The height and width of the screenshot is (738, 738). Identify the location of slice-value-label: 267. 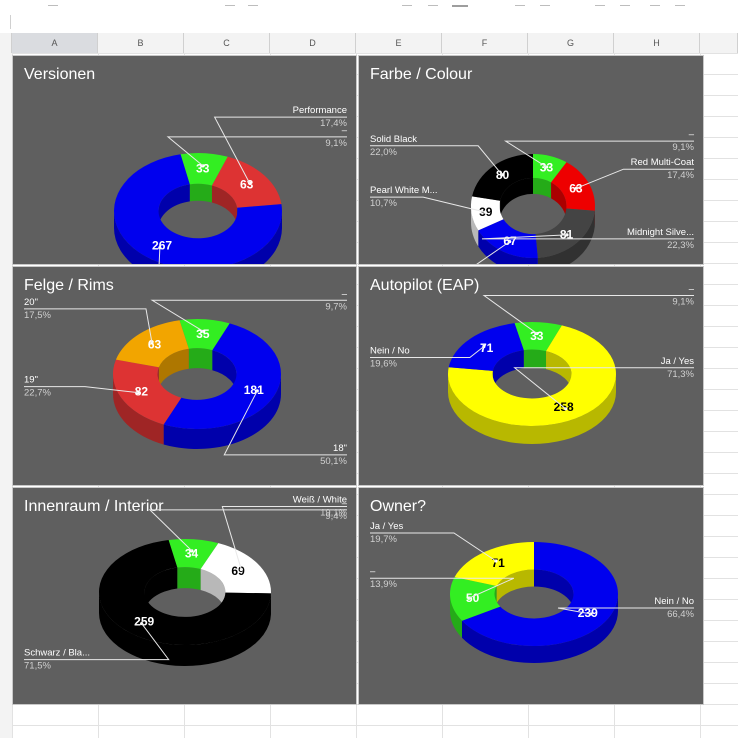
(162, 246).